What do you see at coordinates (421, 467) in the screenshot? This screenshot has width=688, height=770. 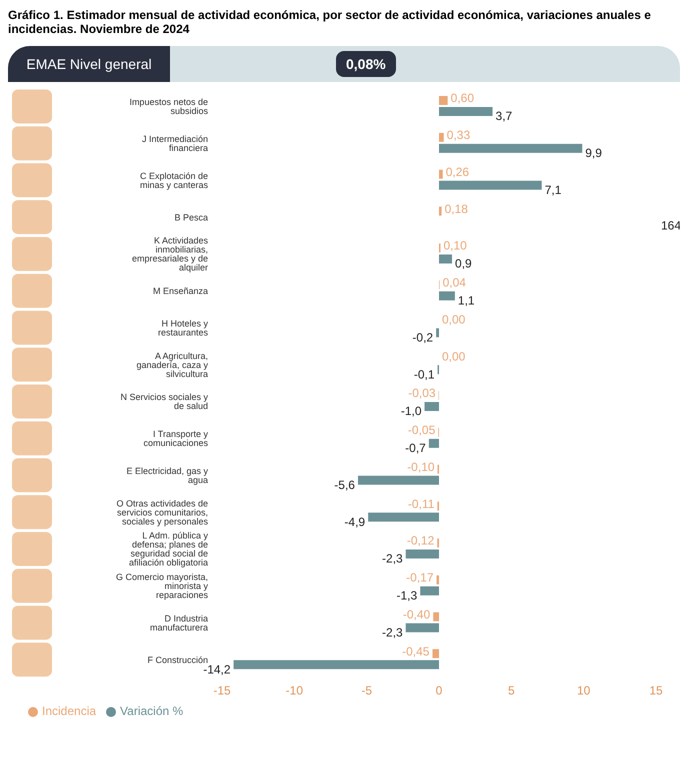 I see `data-label: -0,10` at bounding box center [421, 467].